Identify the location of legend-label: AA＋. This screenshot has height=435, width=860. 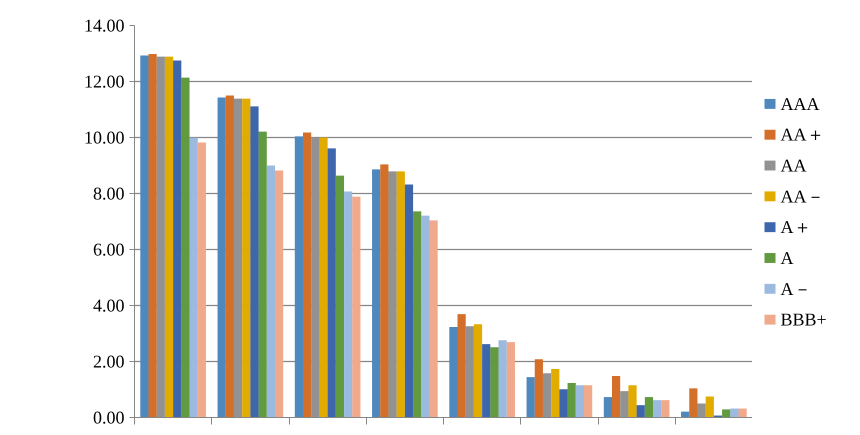
(802, 134).